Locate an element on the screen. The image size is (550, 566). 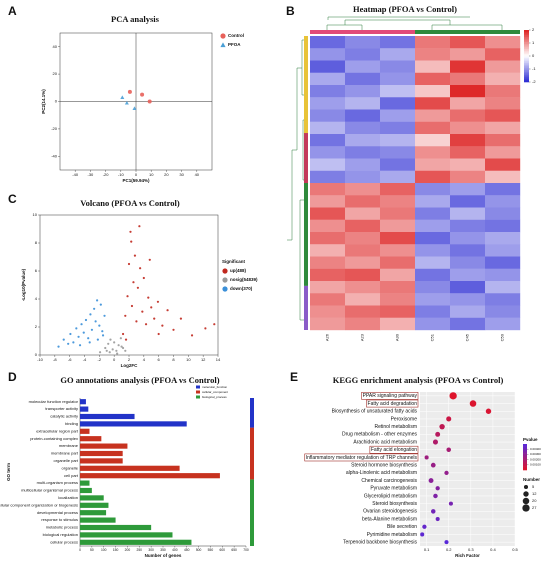
colorbar-label: 0.00100 is located at coordinates (535, 465).